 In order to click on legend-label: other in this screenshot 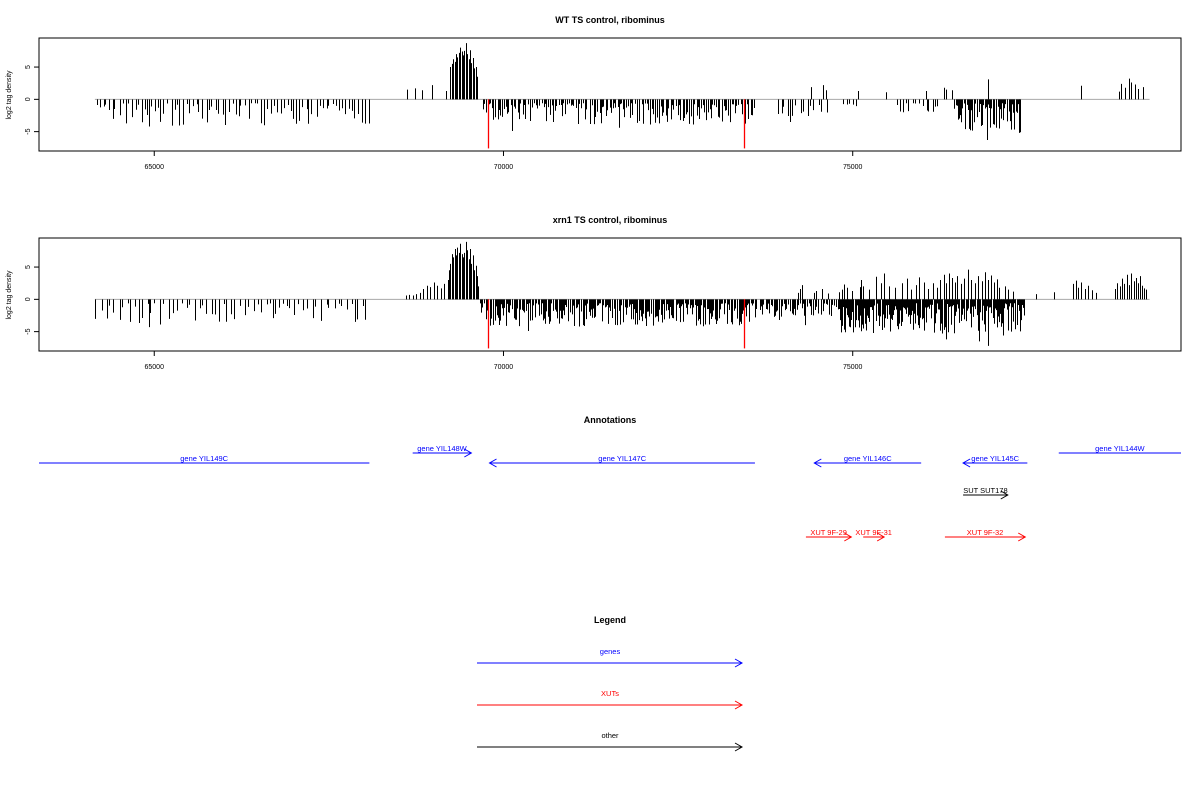, I will do `click(610, 735)`.